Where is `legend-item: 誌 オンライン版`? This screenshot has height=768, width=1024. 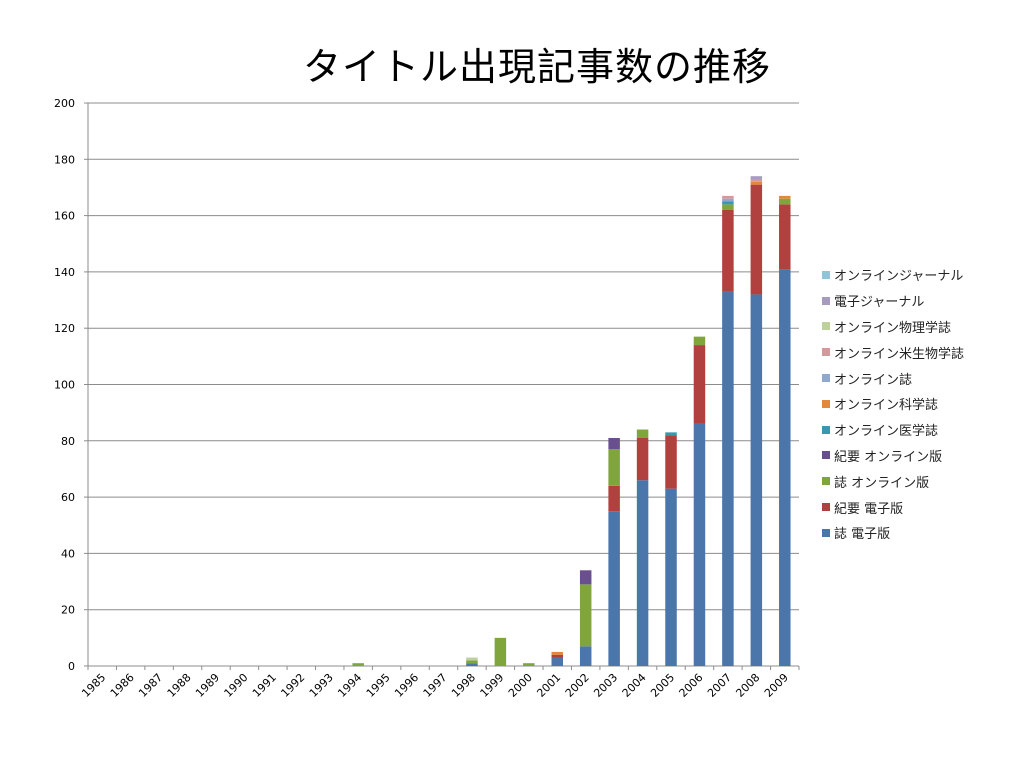
legend-item: 誌 オンライン版 is located at coordinates (893, 481).